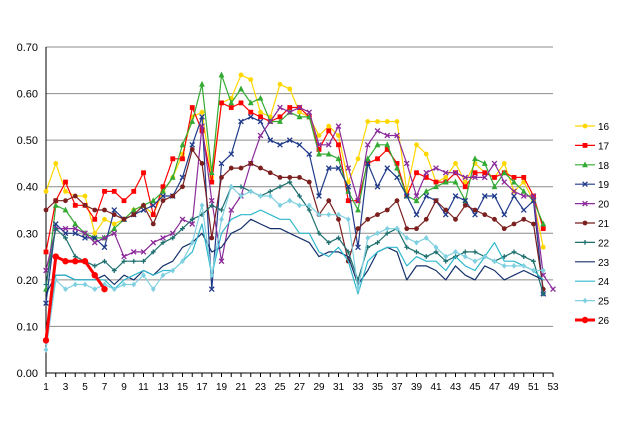 This screenshot has height=444, width=620. Describe the element at coordinates (378, 387) in the screenshot. I see `x-tick-label: 35` at that location.